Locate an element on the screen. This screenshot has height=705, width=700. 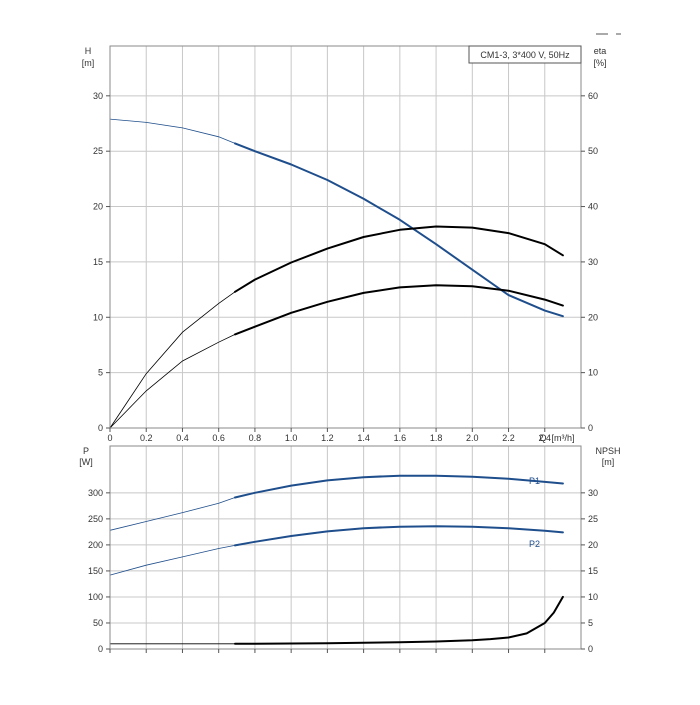
right-y-tick-label: 5 is located at coordinates (590, 623).